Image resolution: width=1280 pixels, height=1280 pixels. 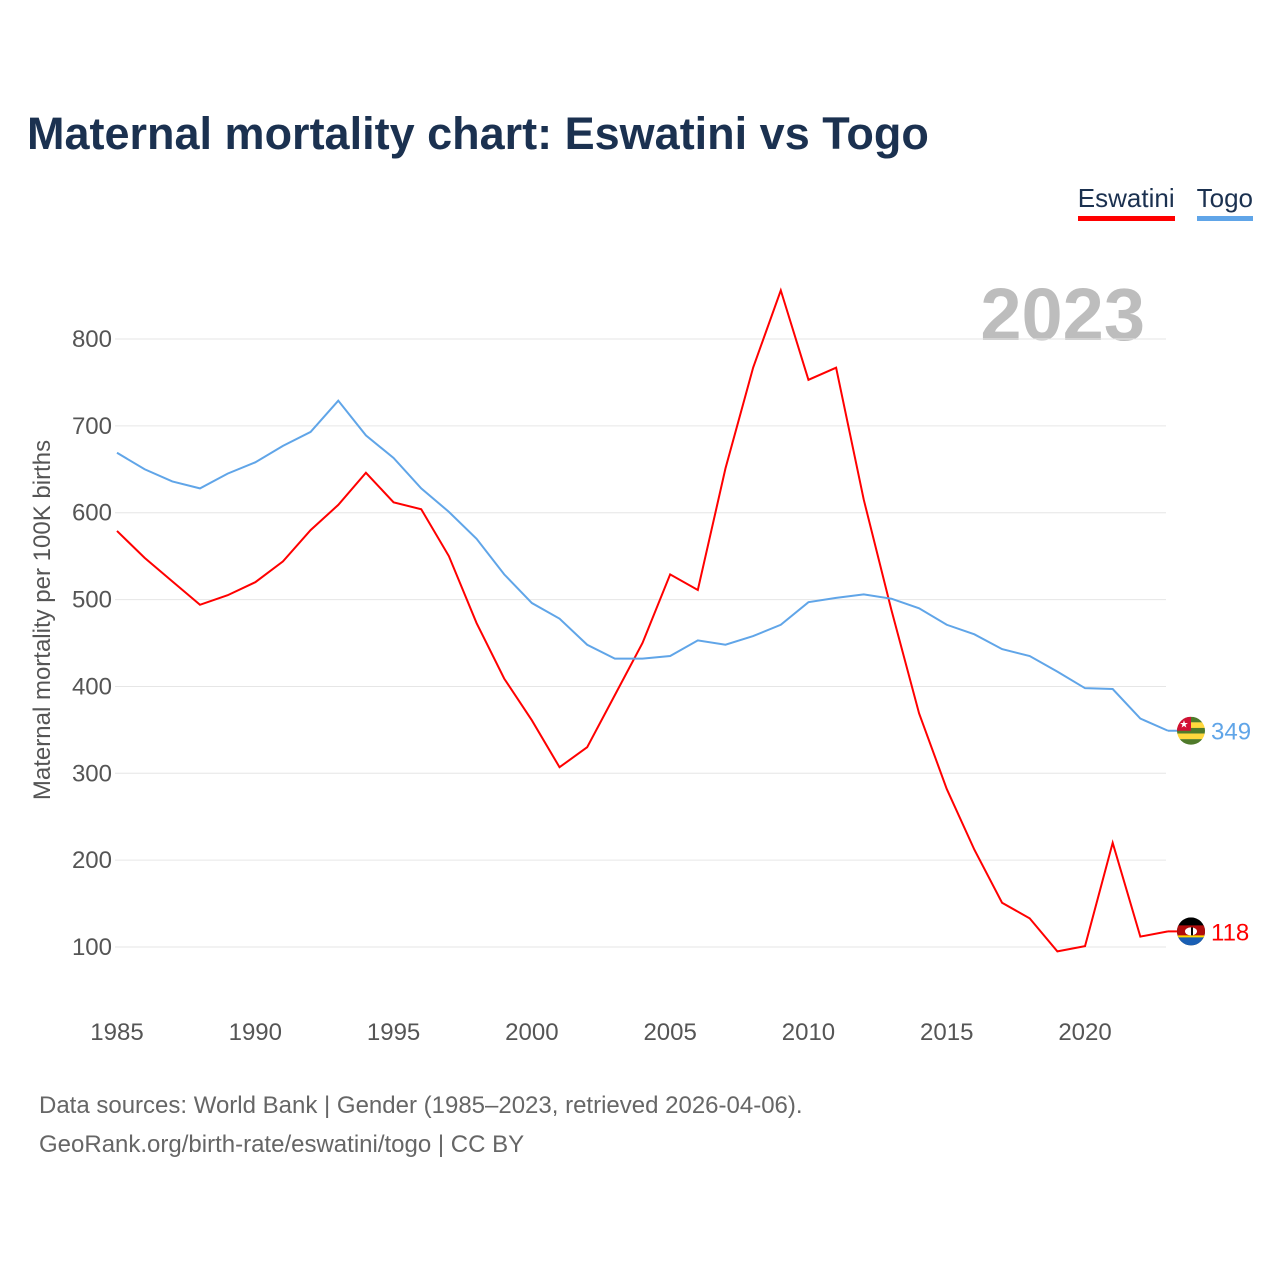 I want to click on y-tick-label: 100, so click(x=92, y=947).